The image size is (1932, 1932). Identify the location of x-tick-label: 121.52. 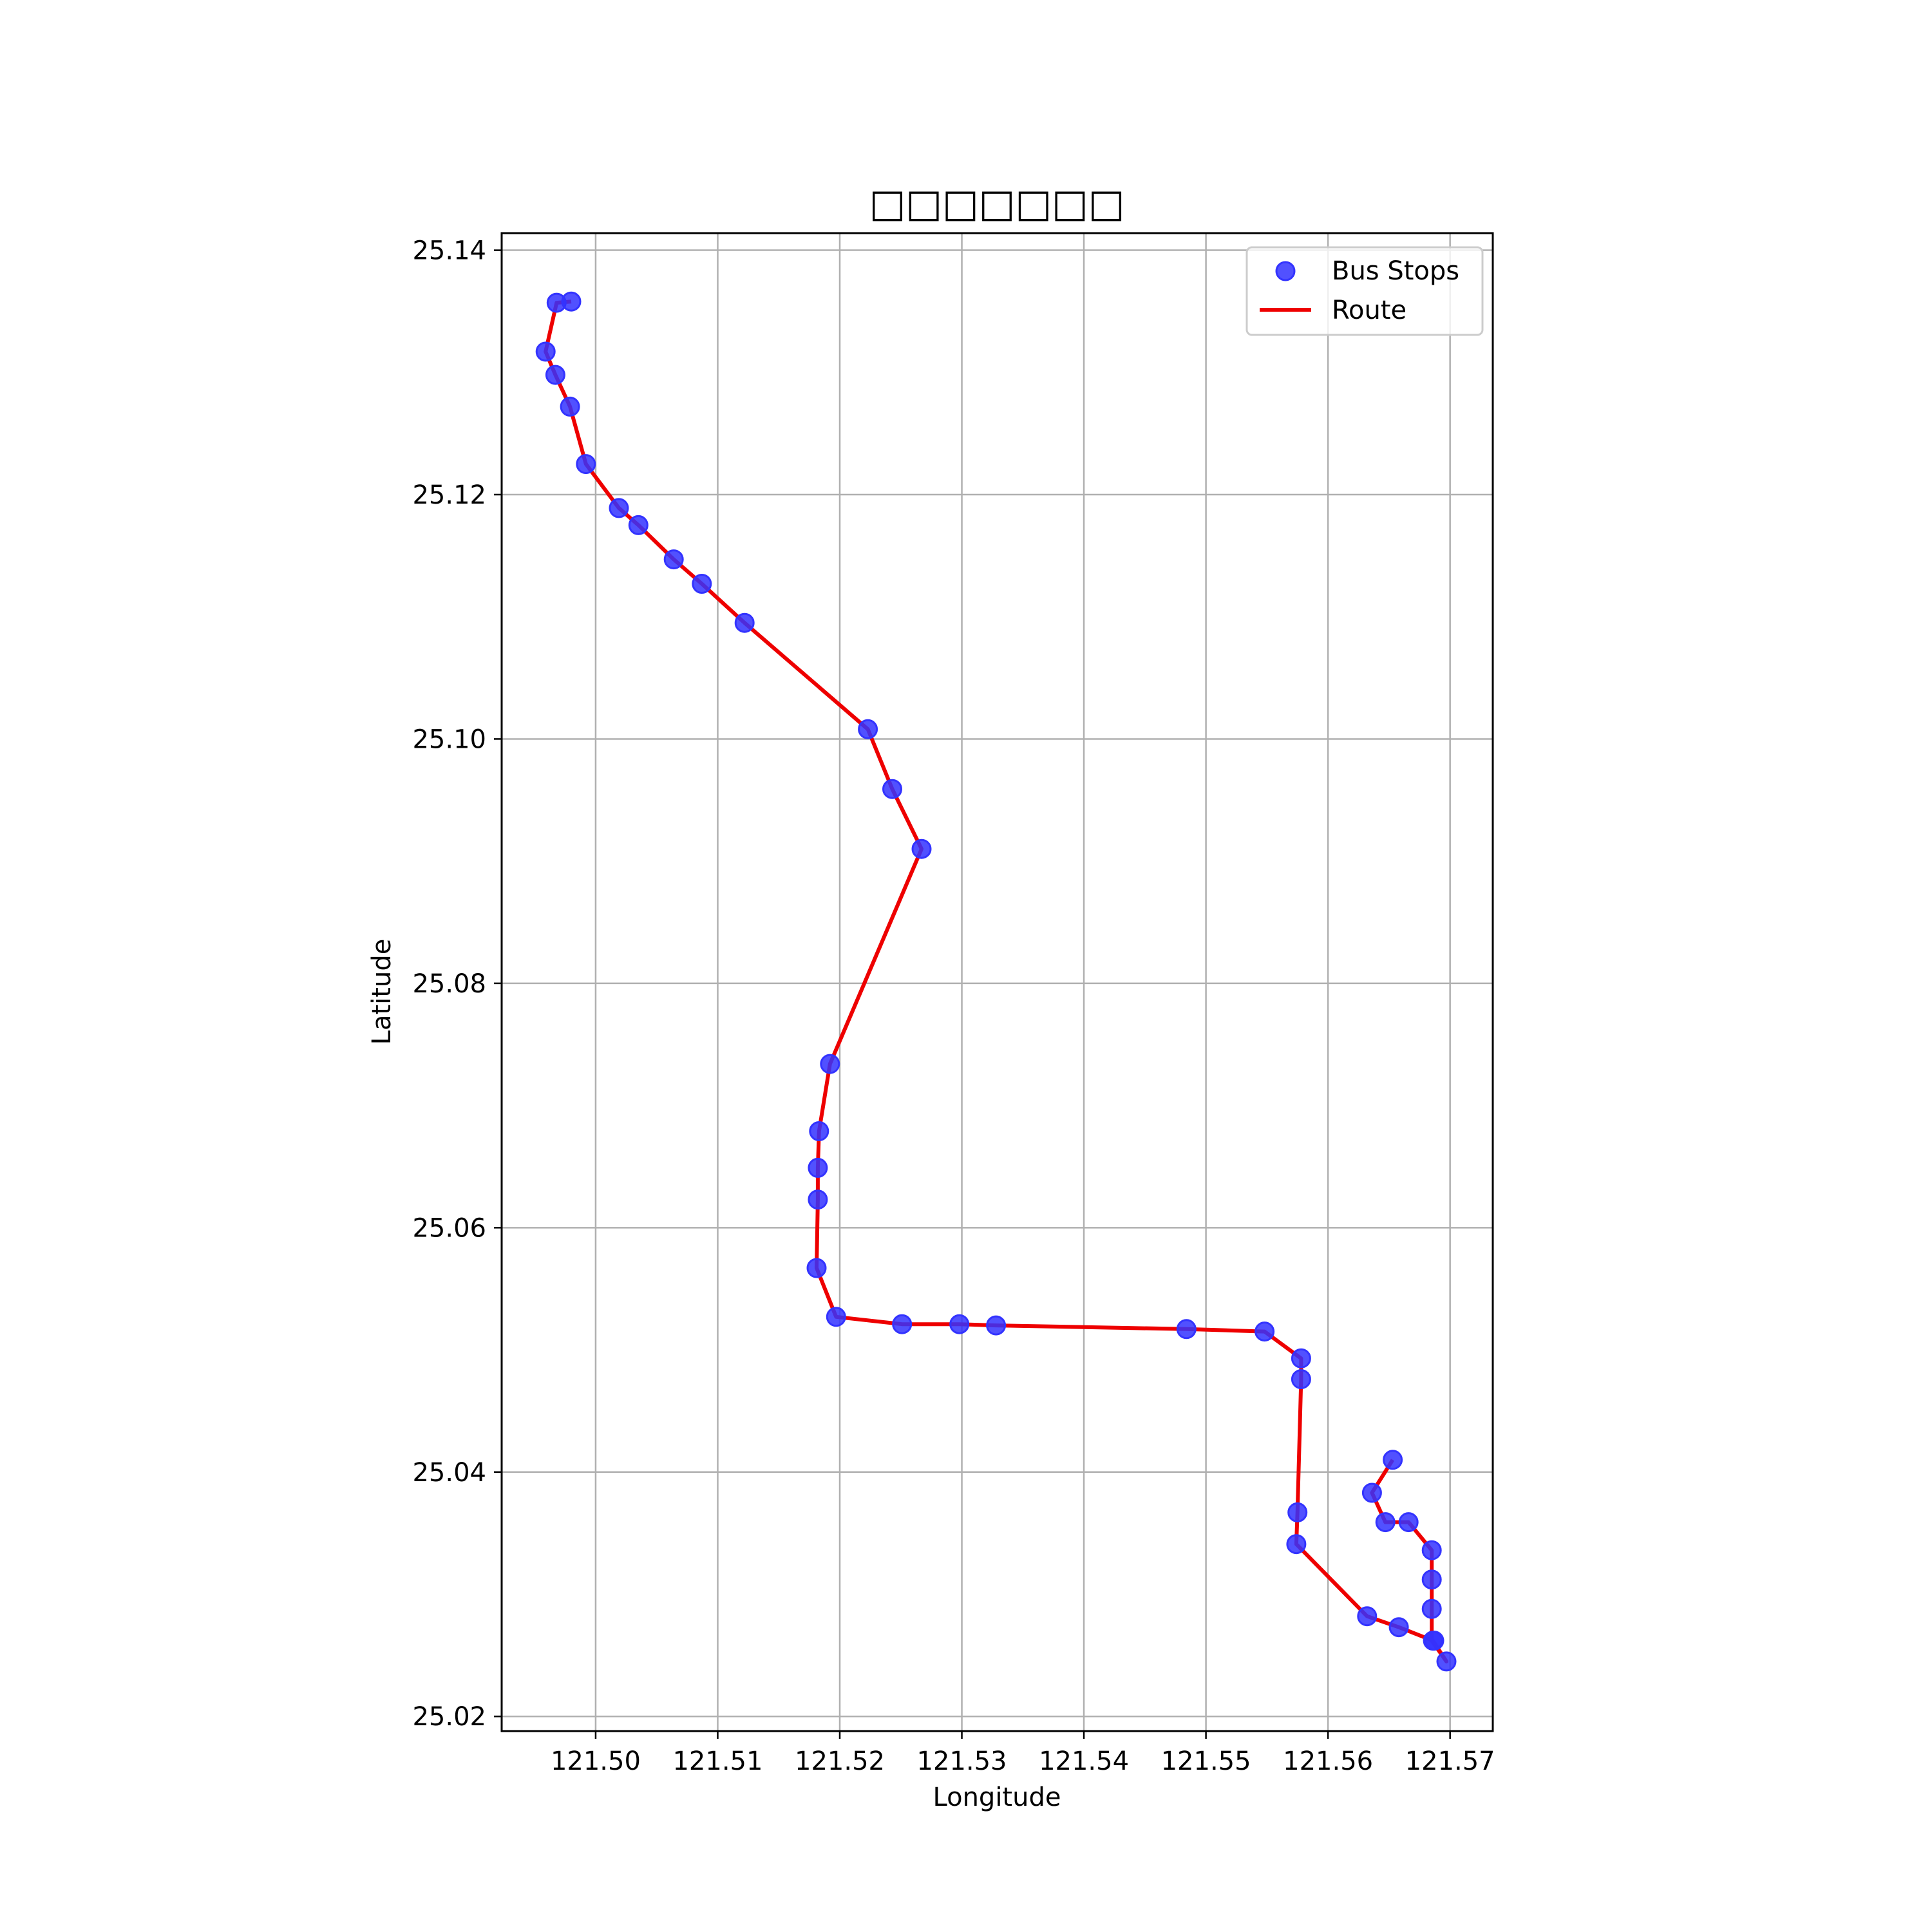
(840, 1762).